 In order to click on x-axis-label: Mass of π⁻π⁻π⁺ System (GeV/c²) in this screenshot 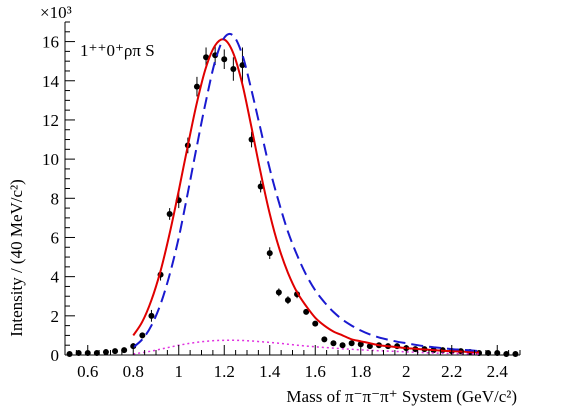, I will do `click(401, 396)`.